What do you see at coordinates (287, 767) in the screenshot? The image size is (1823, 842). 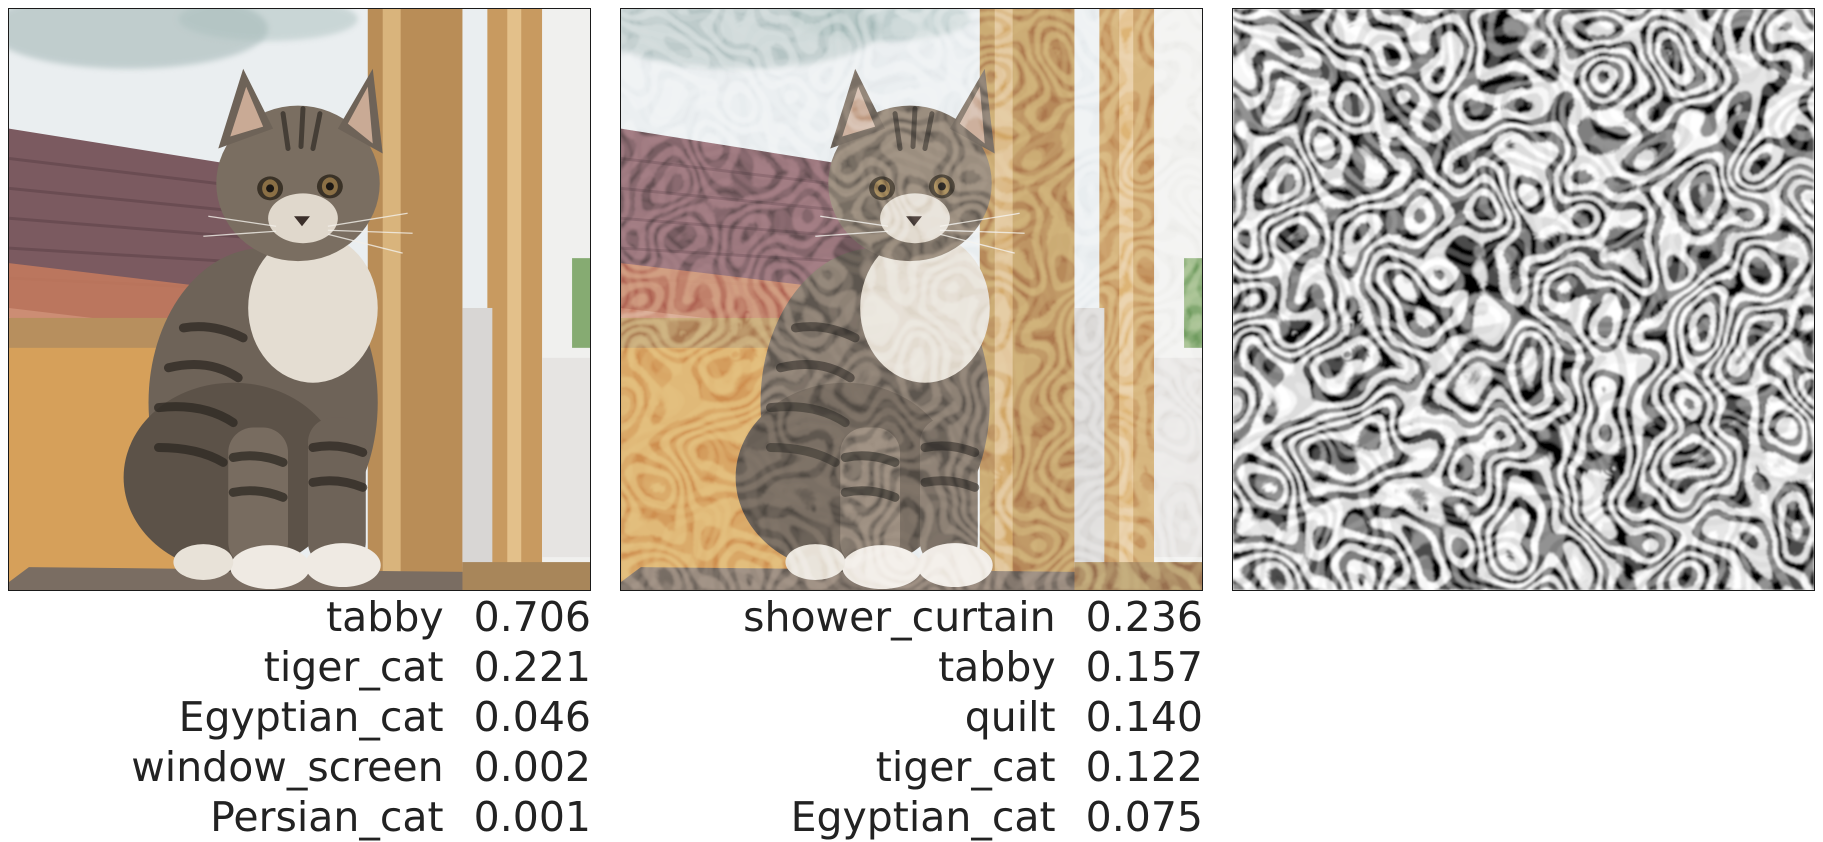 I see `prediction-label: window_screen` at bounding box center [287, 767].